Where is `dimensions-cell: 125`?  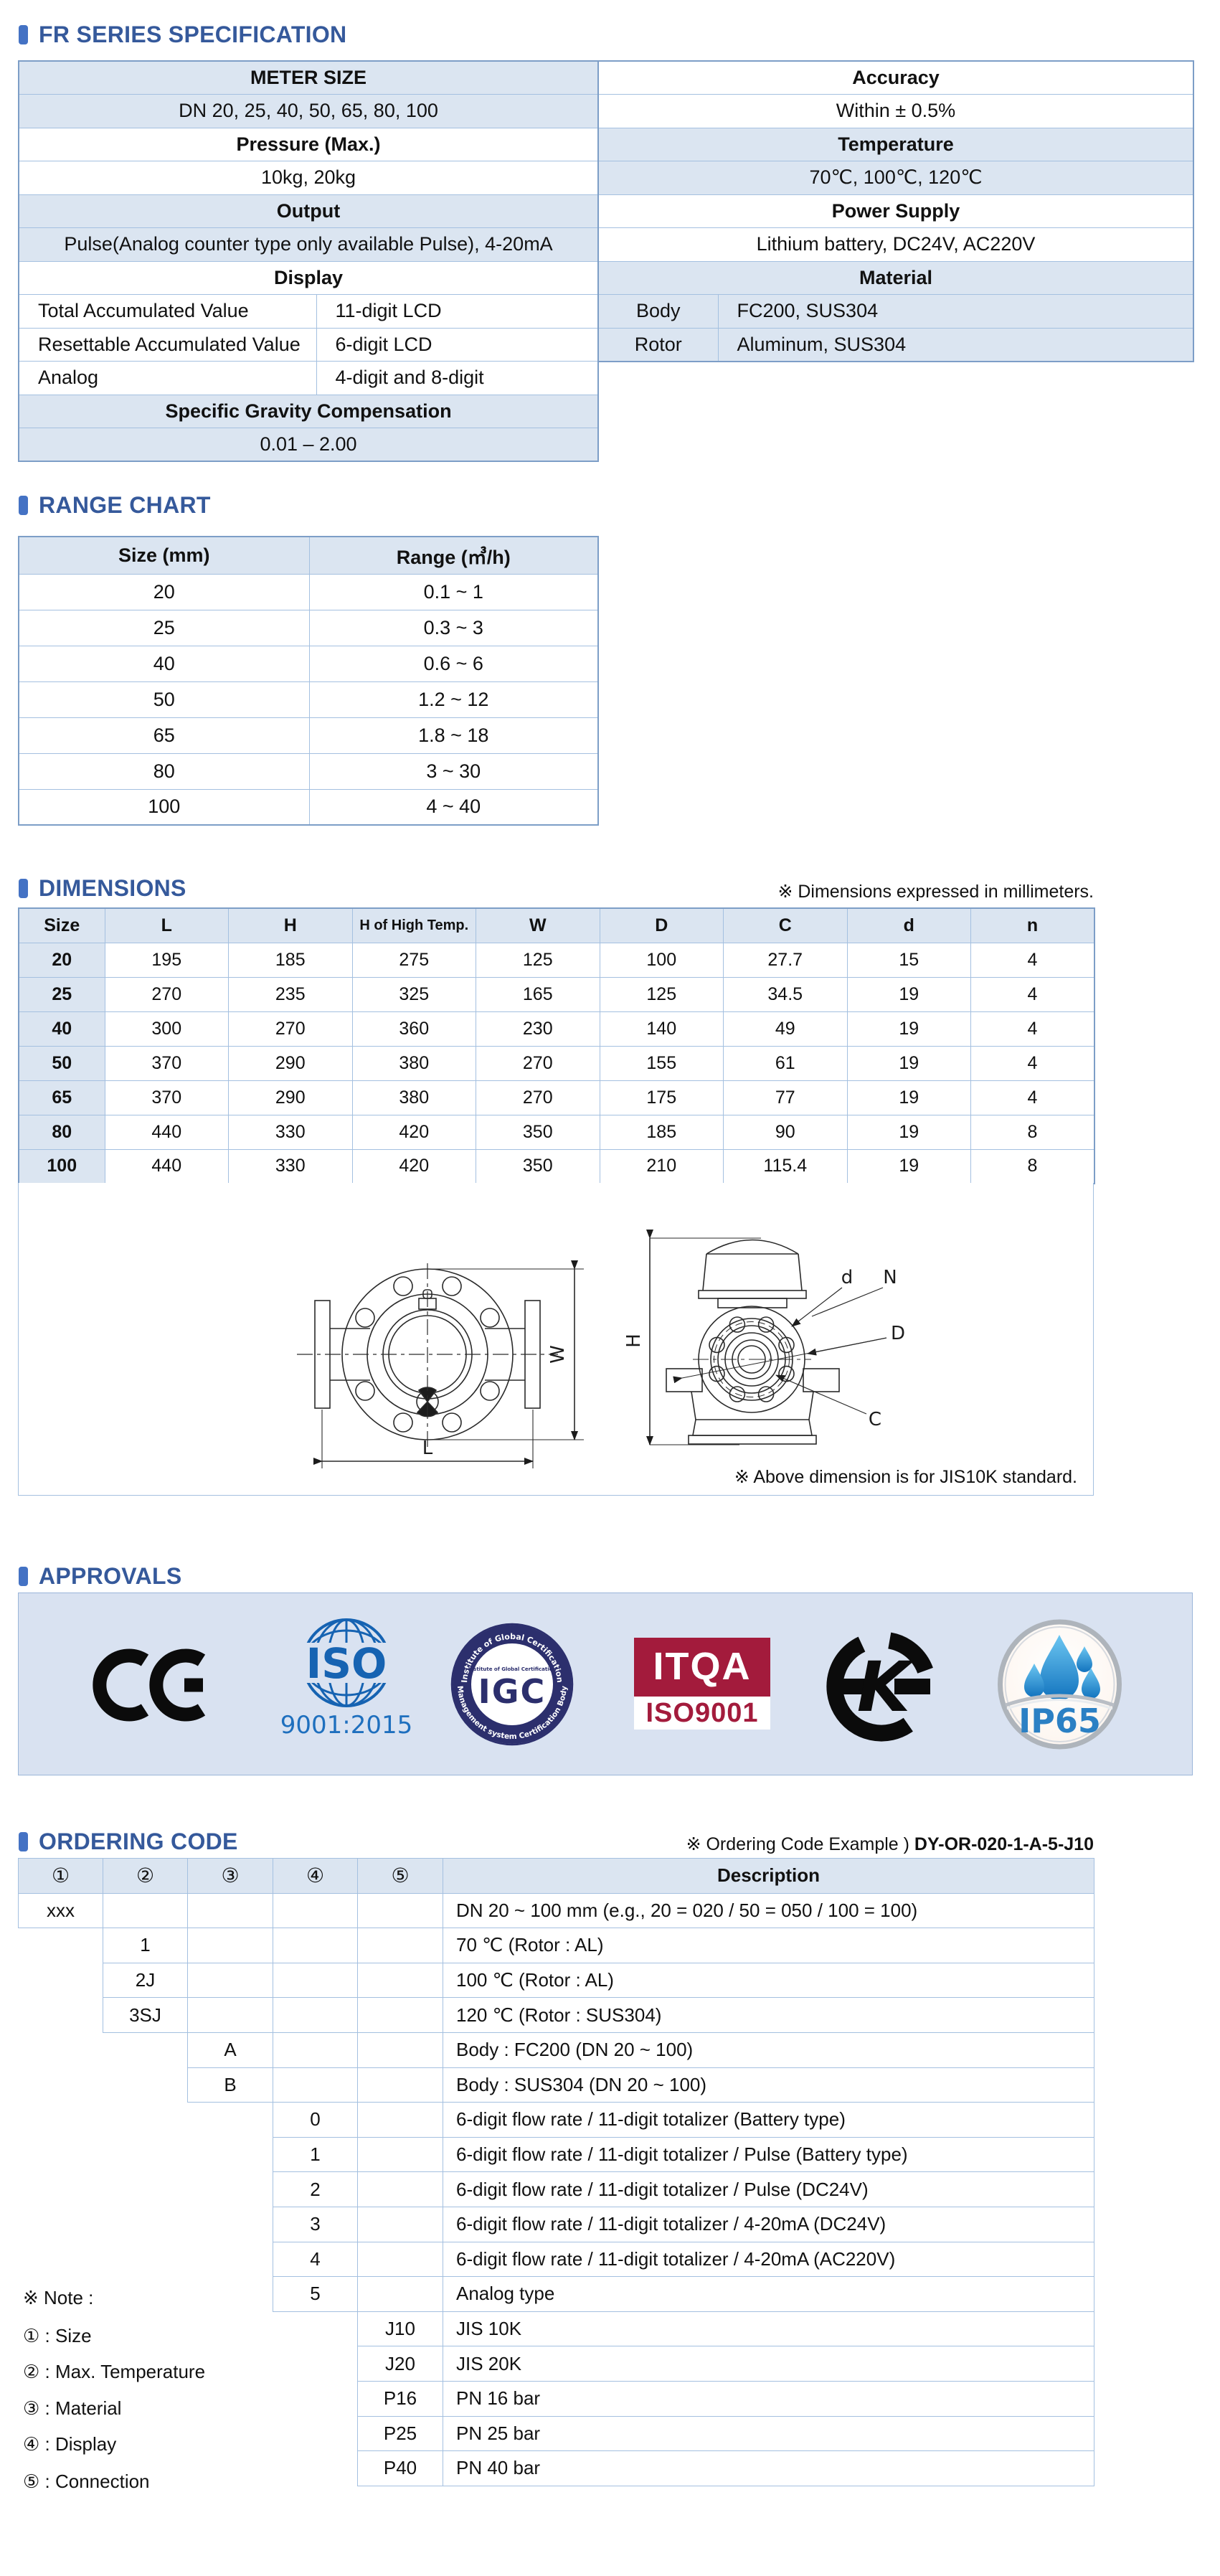 dimensions-cell: 125 is located at coordinates (661, 994).